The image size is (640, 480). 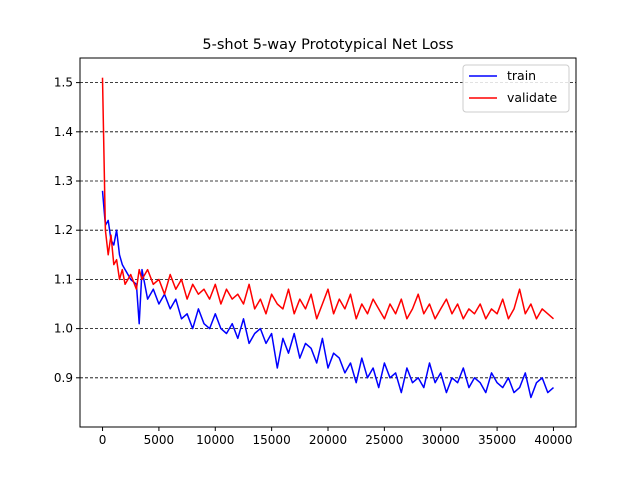 What do you see at coordinates (441, 440) in the screenshot?
I see `x-tick-label: 30000` at bounding box center [441, 440].